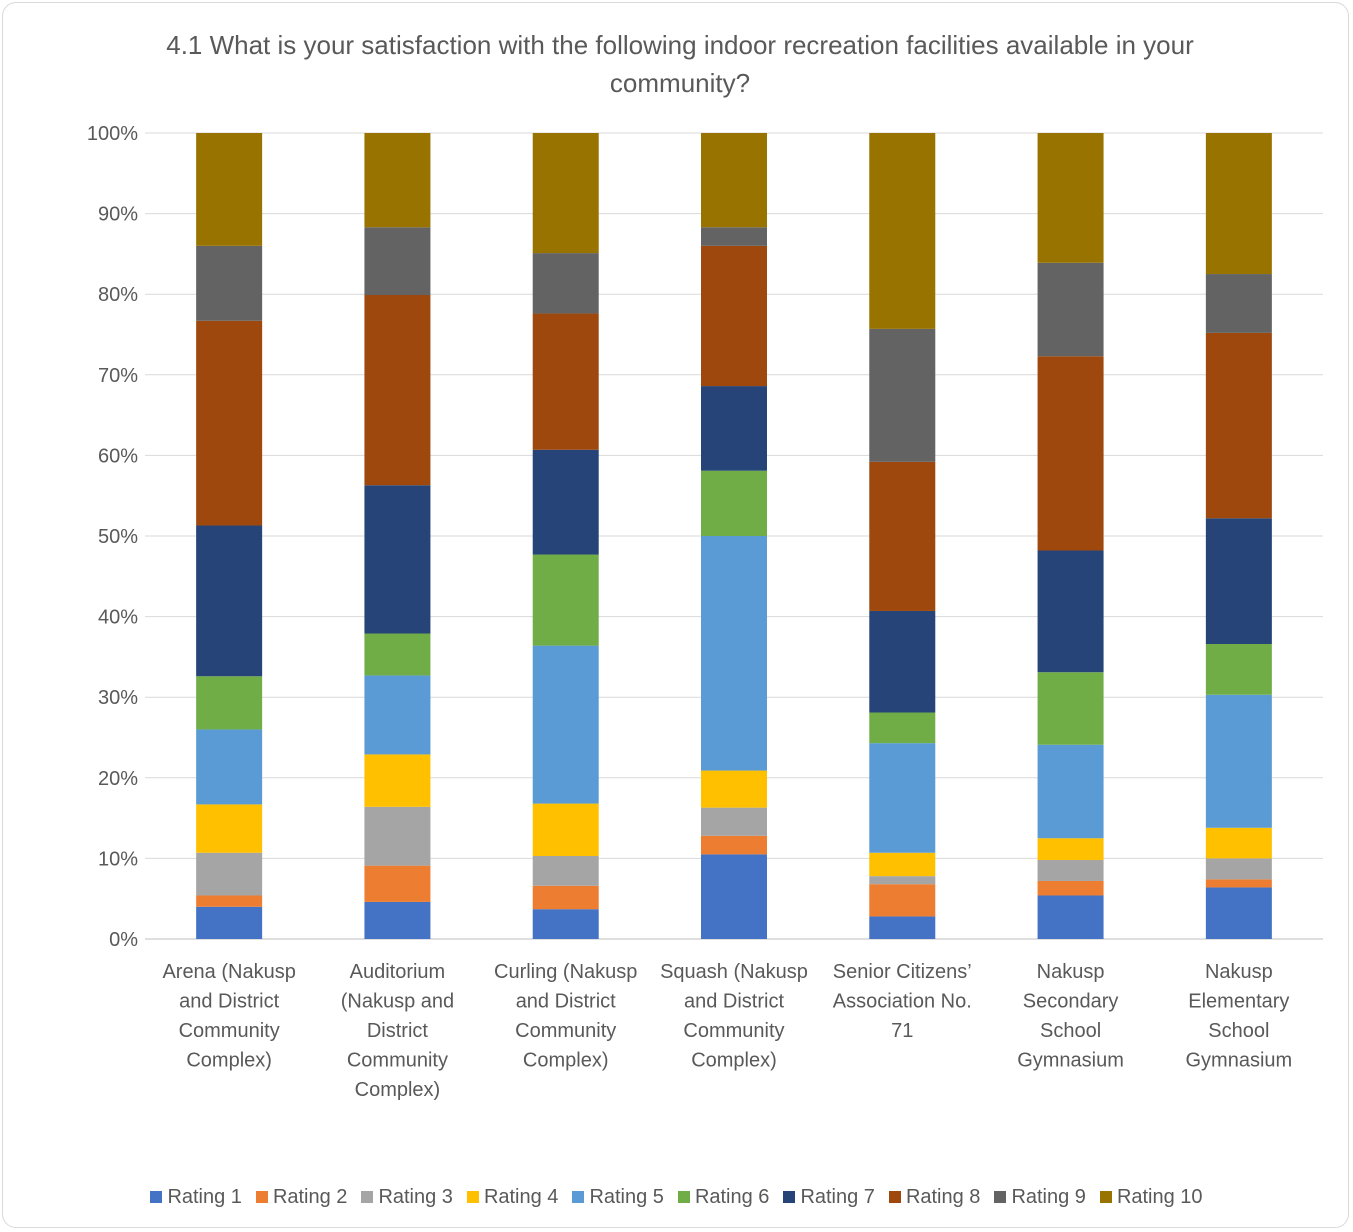 The image size is (1353, 1232). What do you see at coordinates (310, 1196) in the screenshot?
I see `legend-label: Rating 2` at bounding box center [310, 1196].